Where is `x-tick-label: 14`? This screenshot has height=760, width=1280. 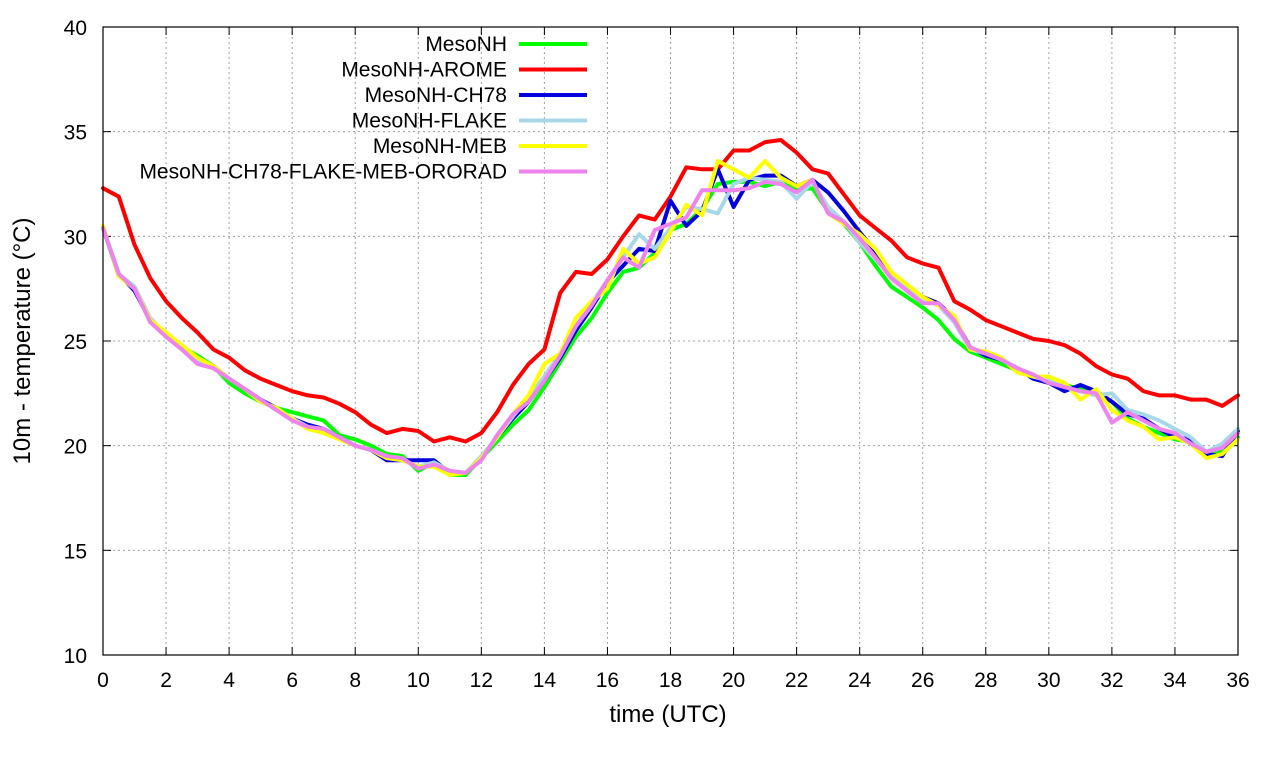
x-tick-label: 14 is located at coordinates (545, 680).